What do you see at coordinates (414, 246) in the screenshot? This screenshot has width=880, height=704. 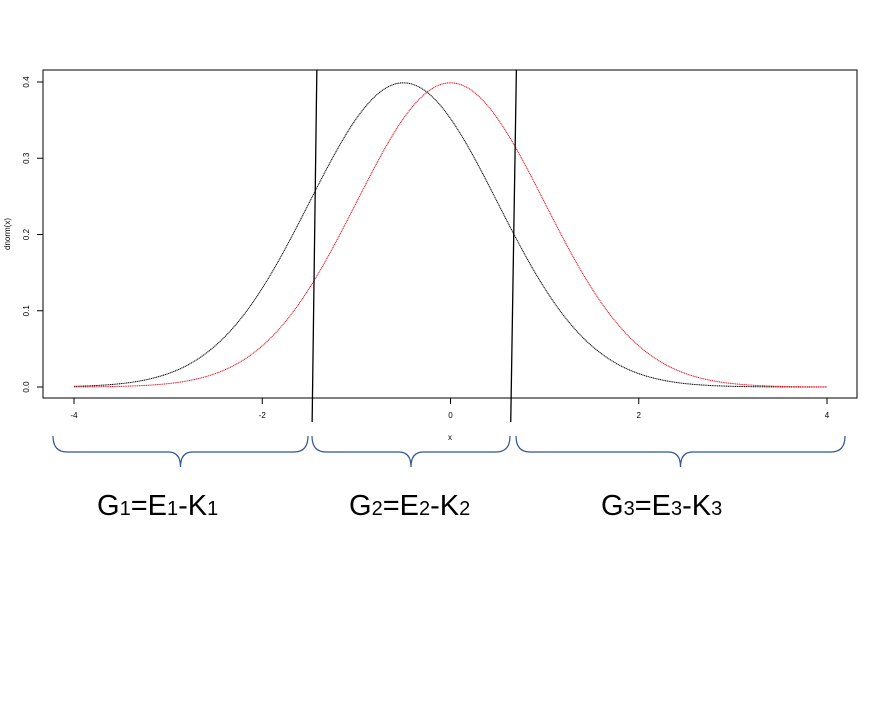 I see `group-boundaries` at bounding box center [414, 246].